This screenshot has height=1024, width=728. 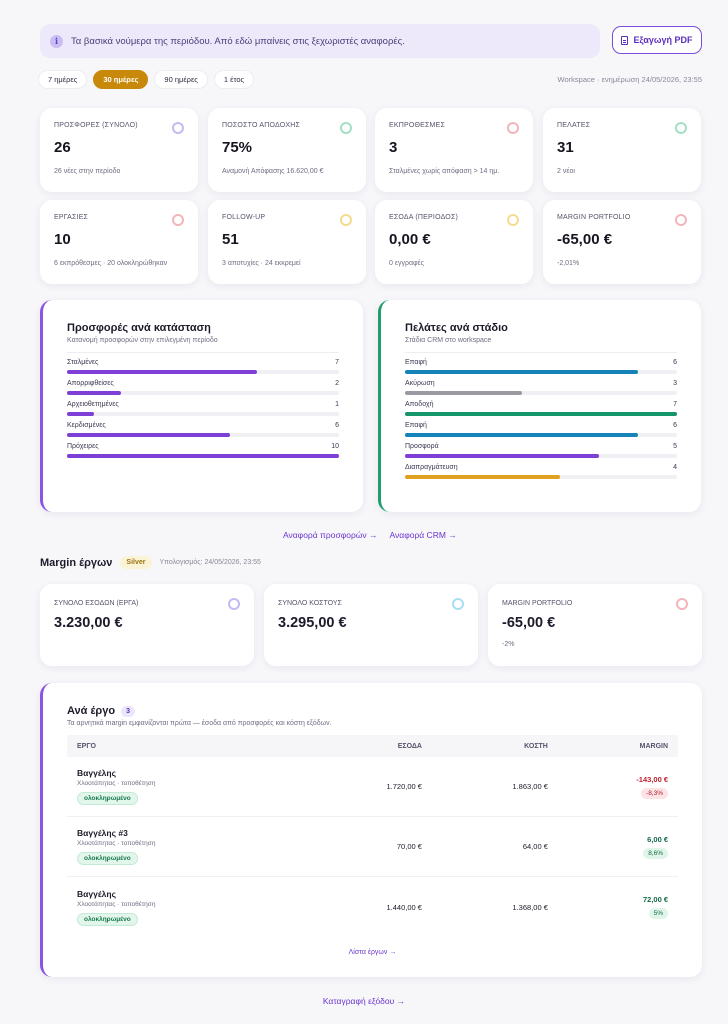 I want to click on panel-title: Πελάτες ανά στάδιο, so click(x=456, y=328).